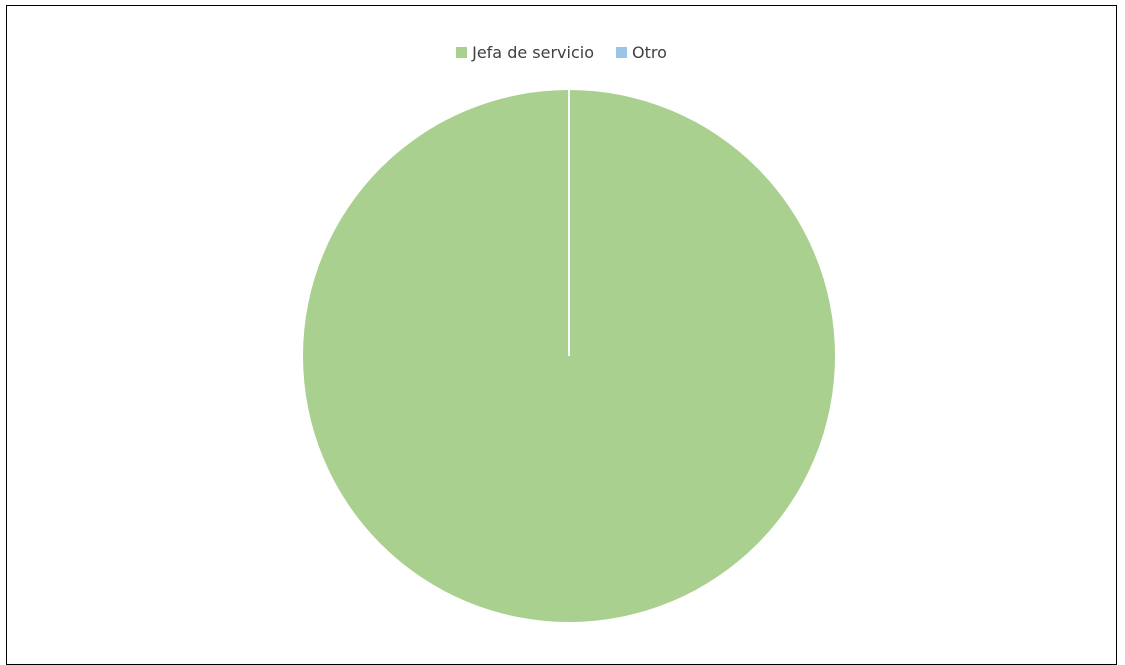 The height and width of the screenshot is (665, 1125). I want to click on legend-label-jefa: Jefa de servicio, so click(533, 52).